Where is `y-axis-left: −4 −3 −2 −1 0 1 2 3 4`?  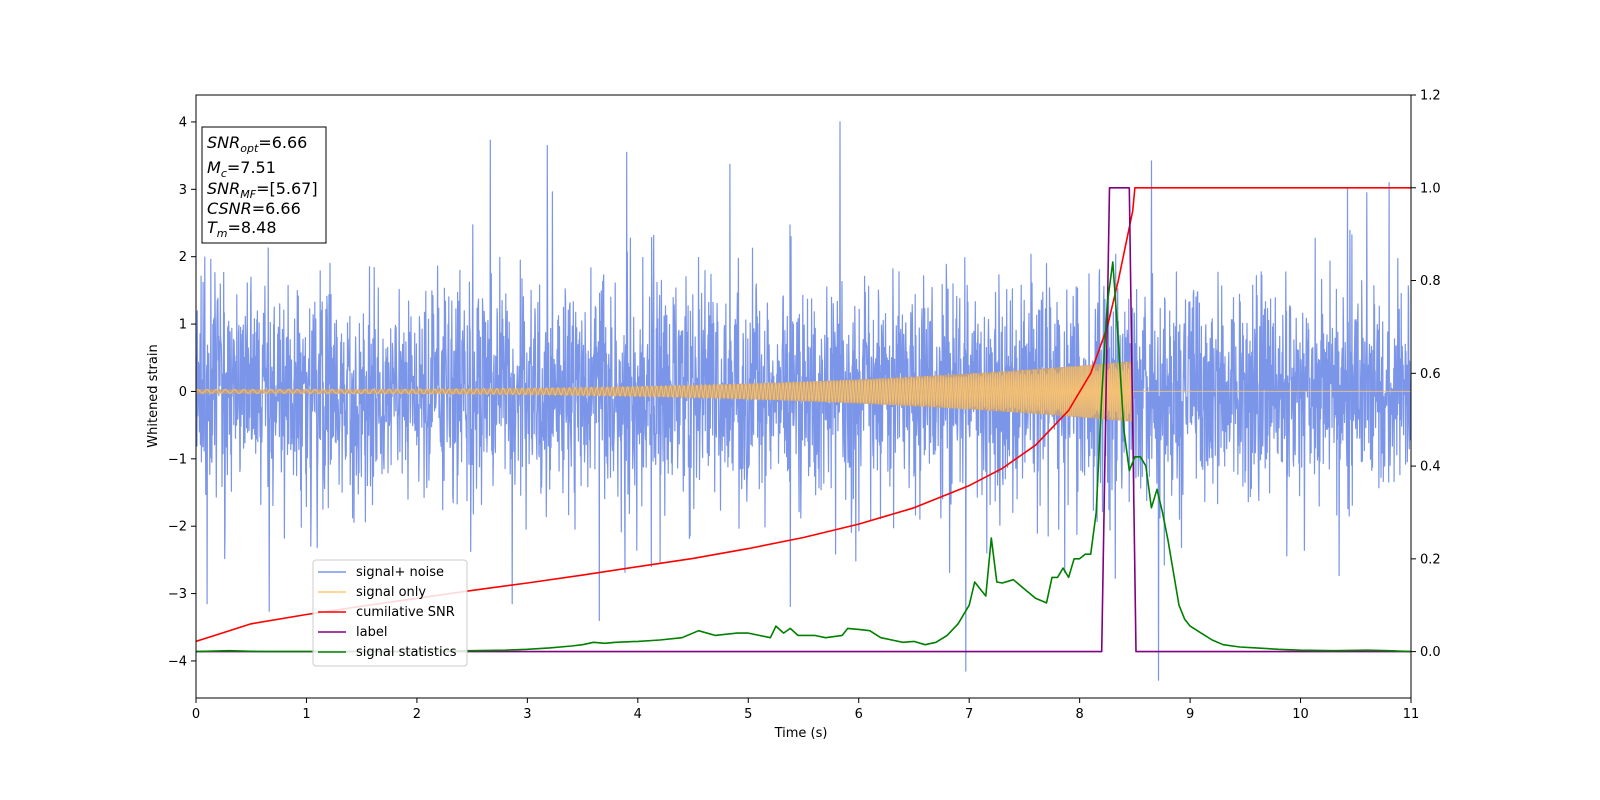 y-axis-left: −4 −3 −2 −1 0 1 2 3 4 is located at coordinates (182, 392).